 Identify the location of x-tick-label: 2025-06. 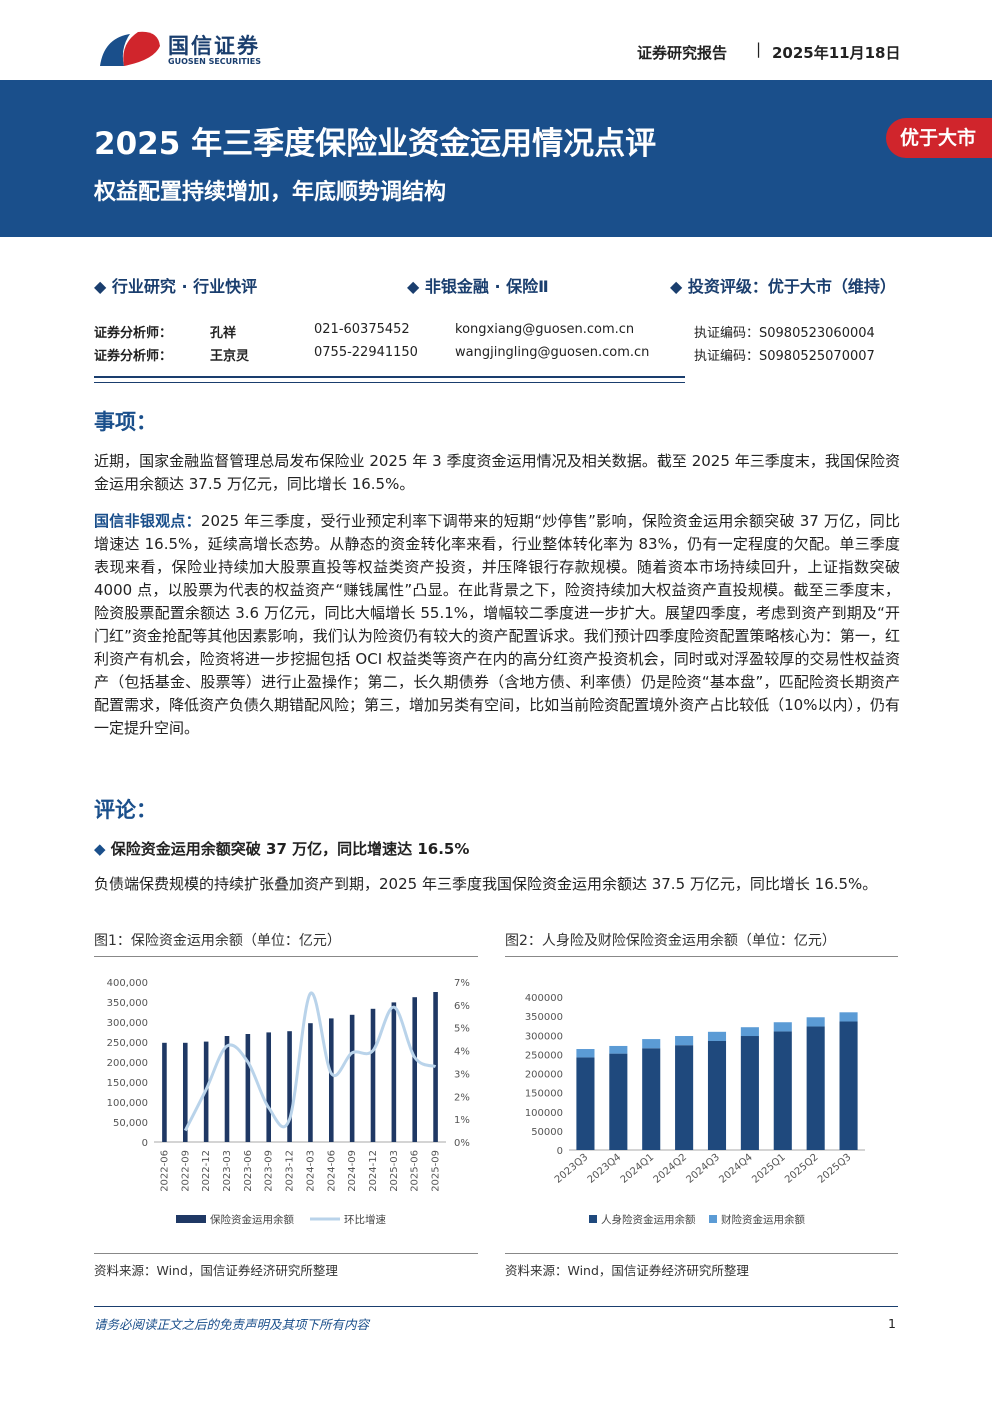
(415, 1171).